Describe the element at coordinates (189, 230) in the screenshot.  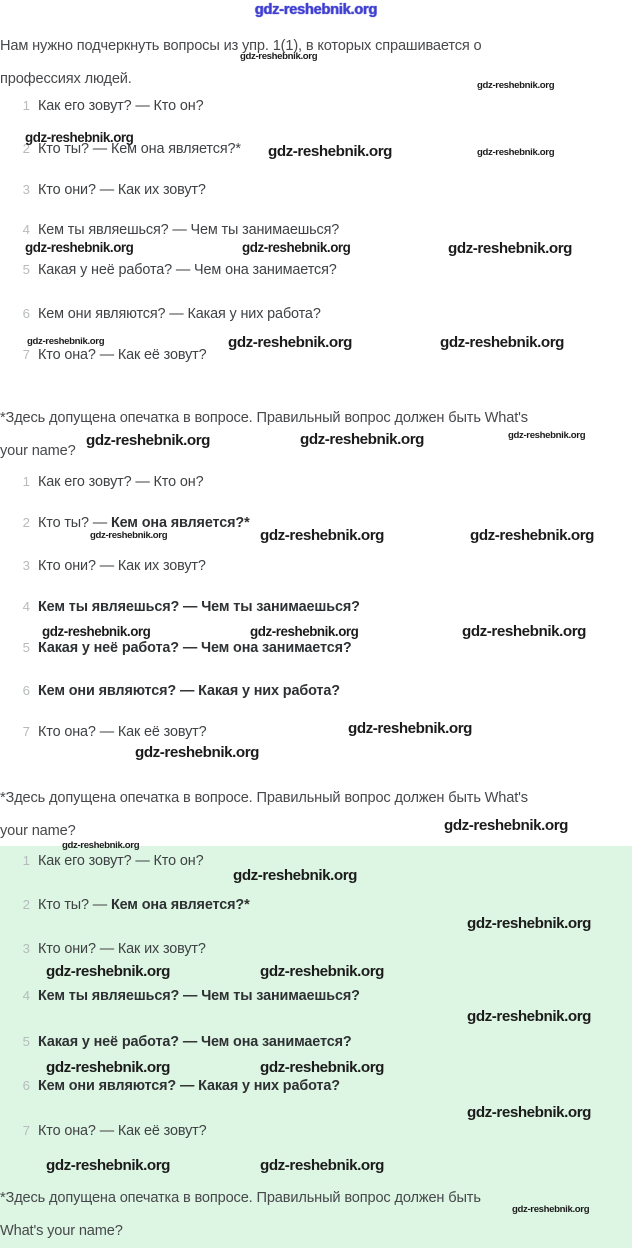
I see `s1-item-4-text: Кем ты являешься? — Чем ты занимаешься?` at that location.